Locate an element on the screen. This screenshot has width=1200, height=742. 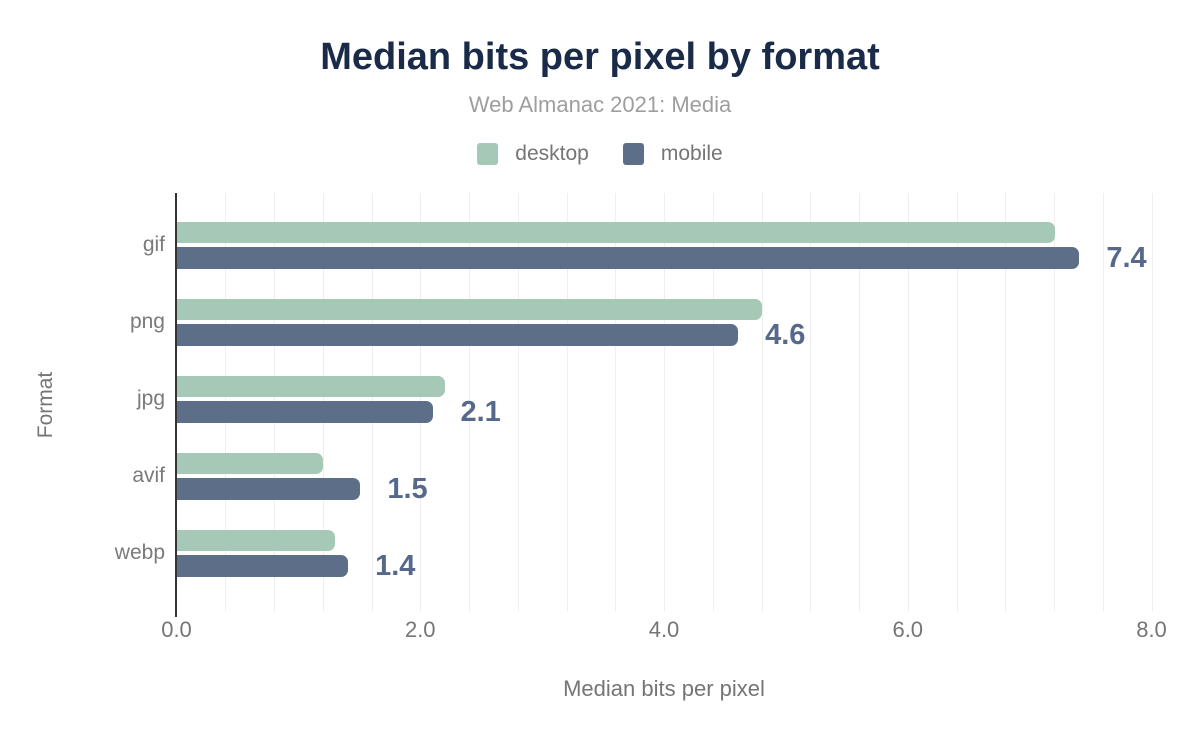
x-tick-label: 8.0 is located at coordinates (1151, 629).